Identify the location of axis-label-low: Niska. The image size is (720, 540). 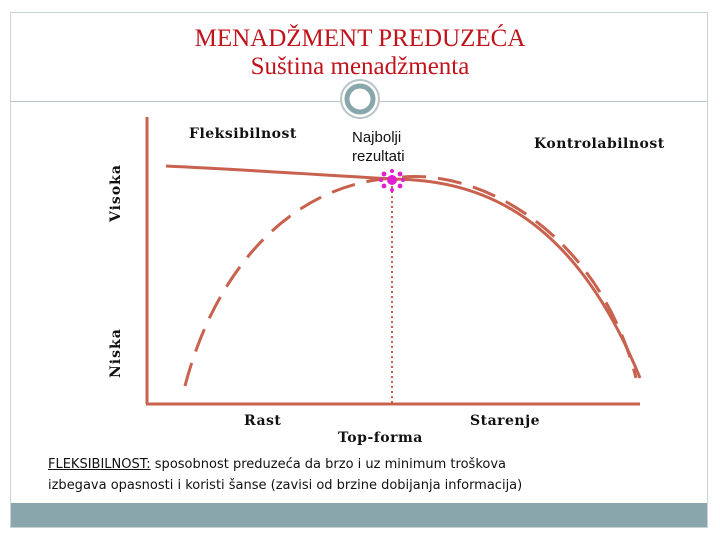
(116, 353).